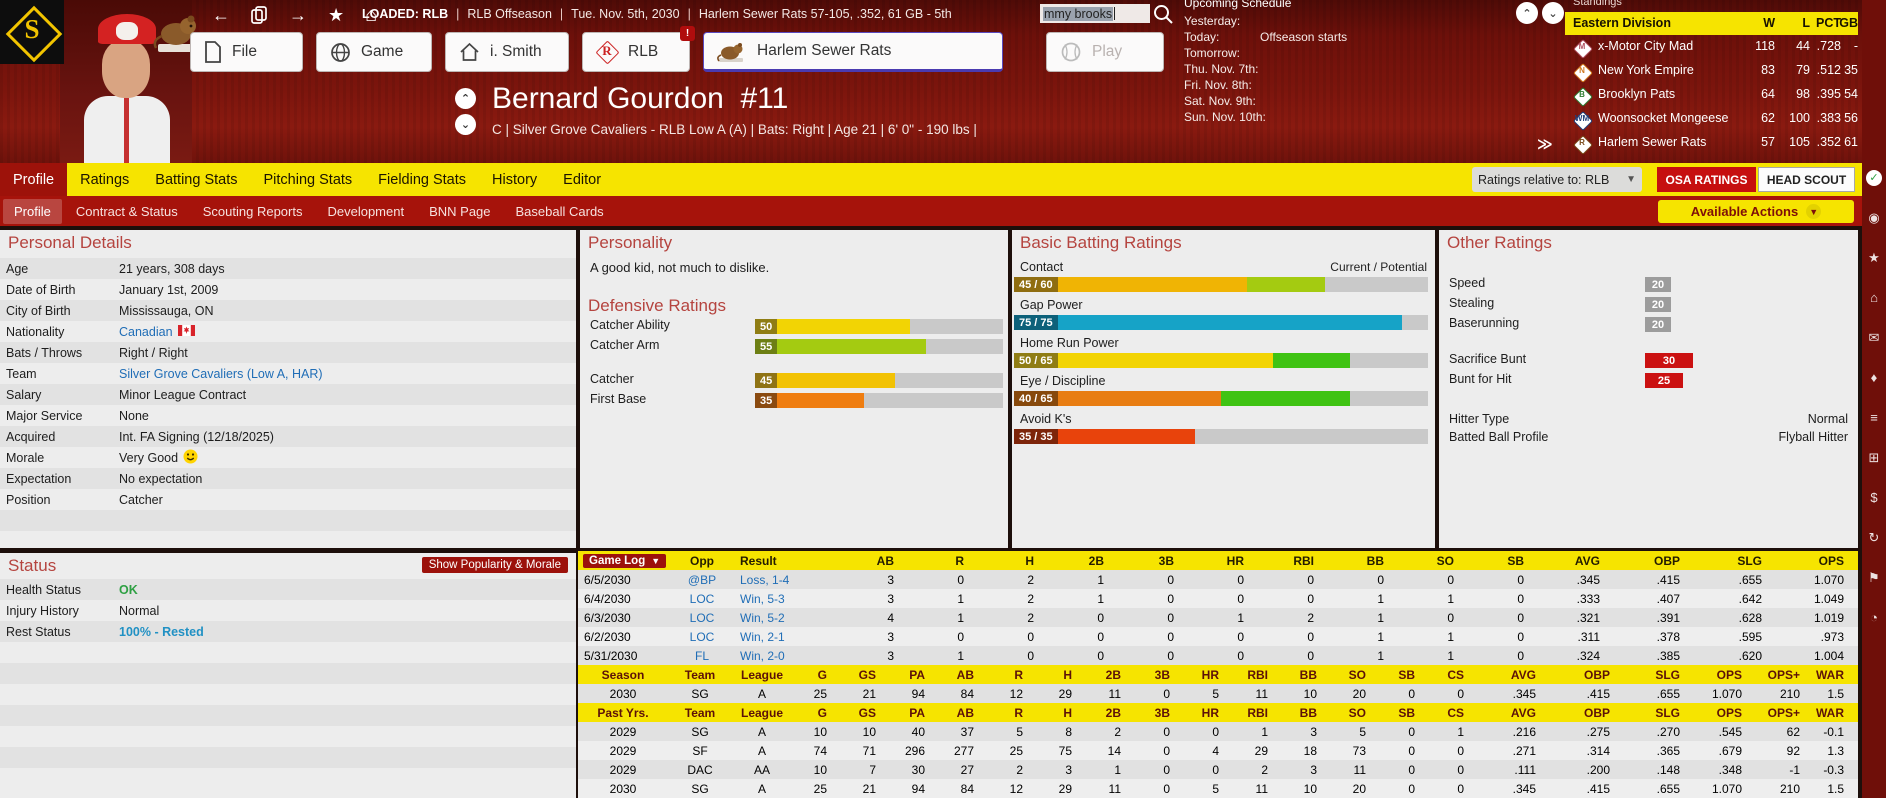  Describe the element at coordinates (221, 373) in the screenshot. I see `detail-value-text: Silver Grove Cavaliers (Low A, HAR)` at that location.